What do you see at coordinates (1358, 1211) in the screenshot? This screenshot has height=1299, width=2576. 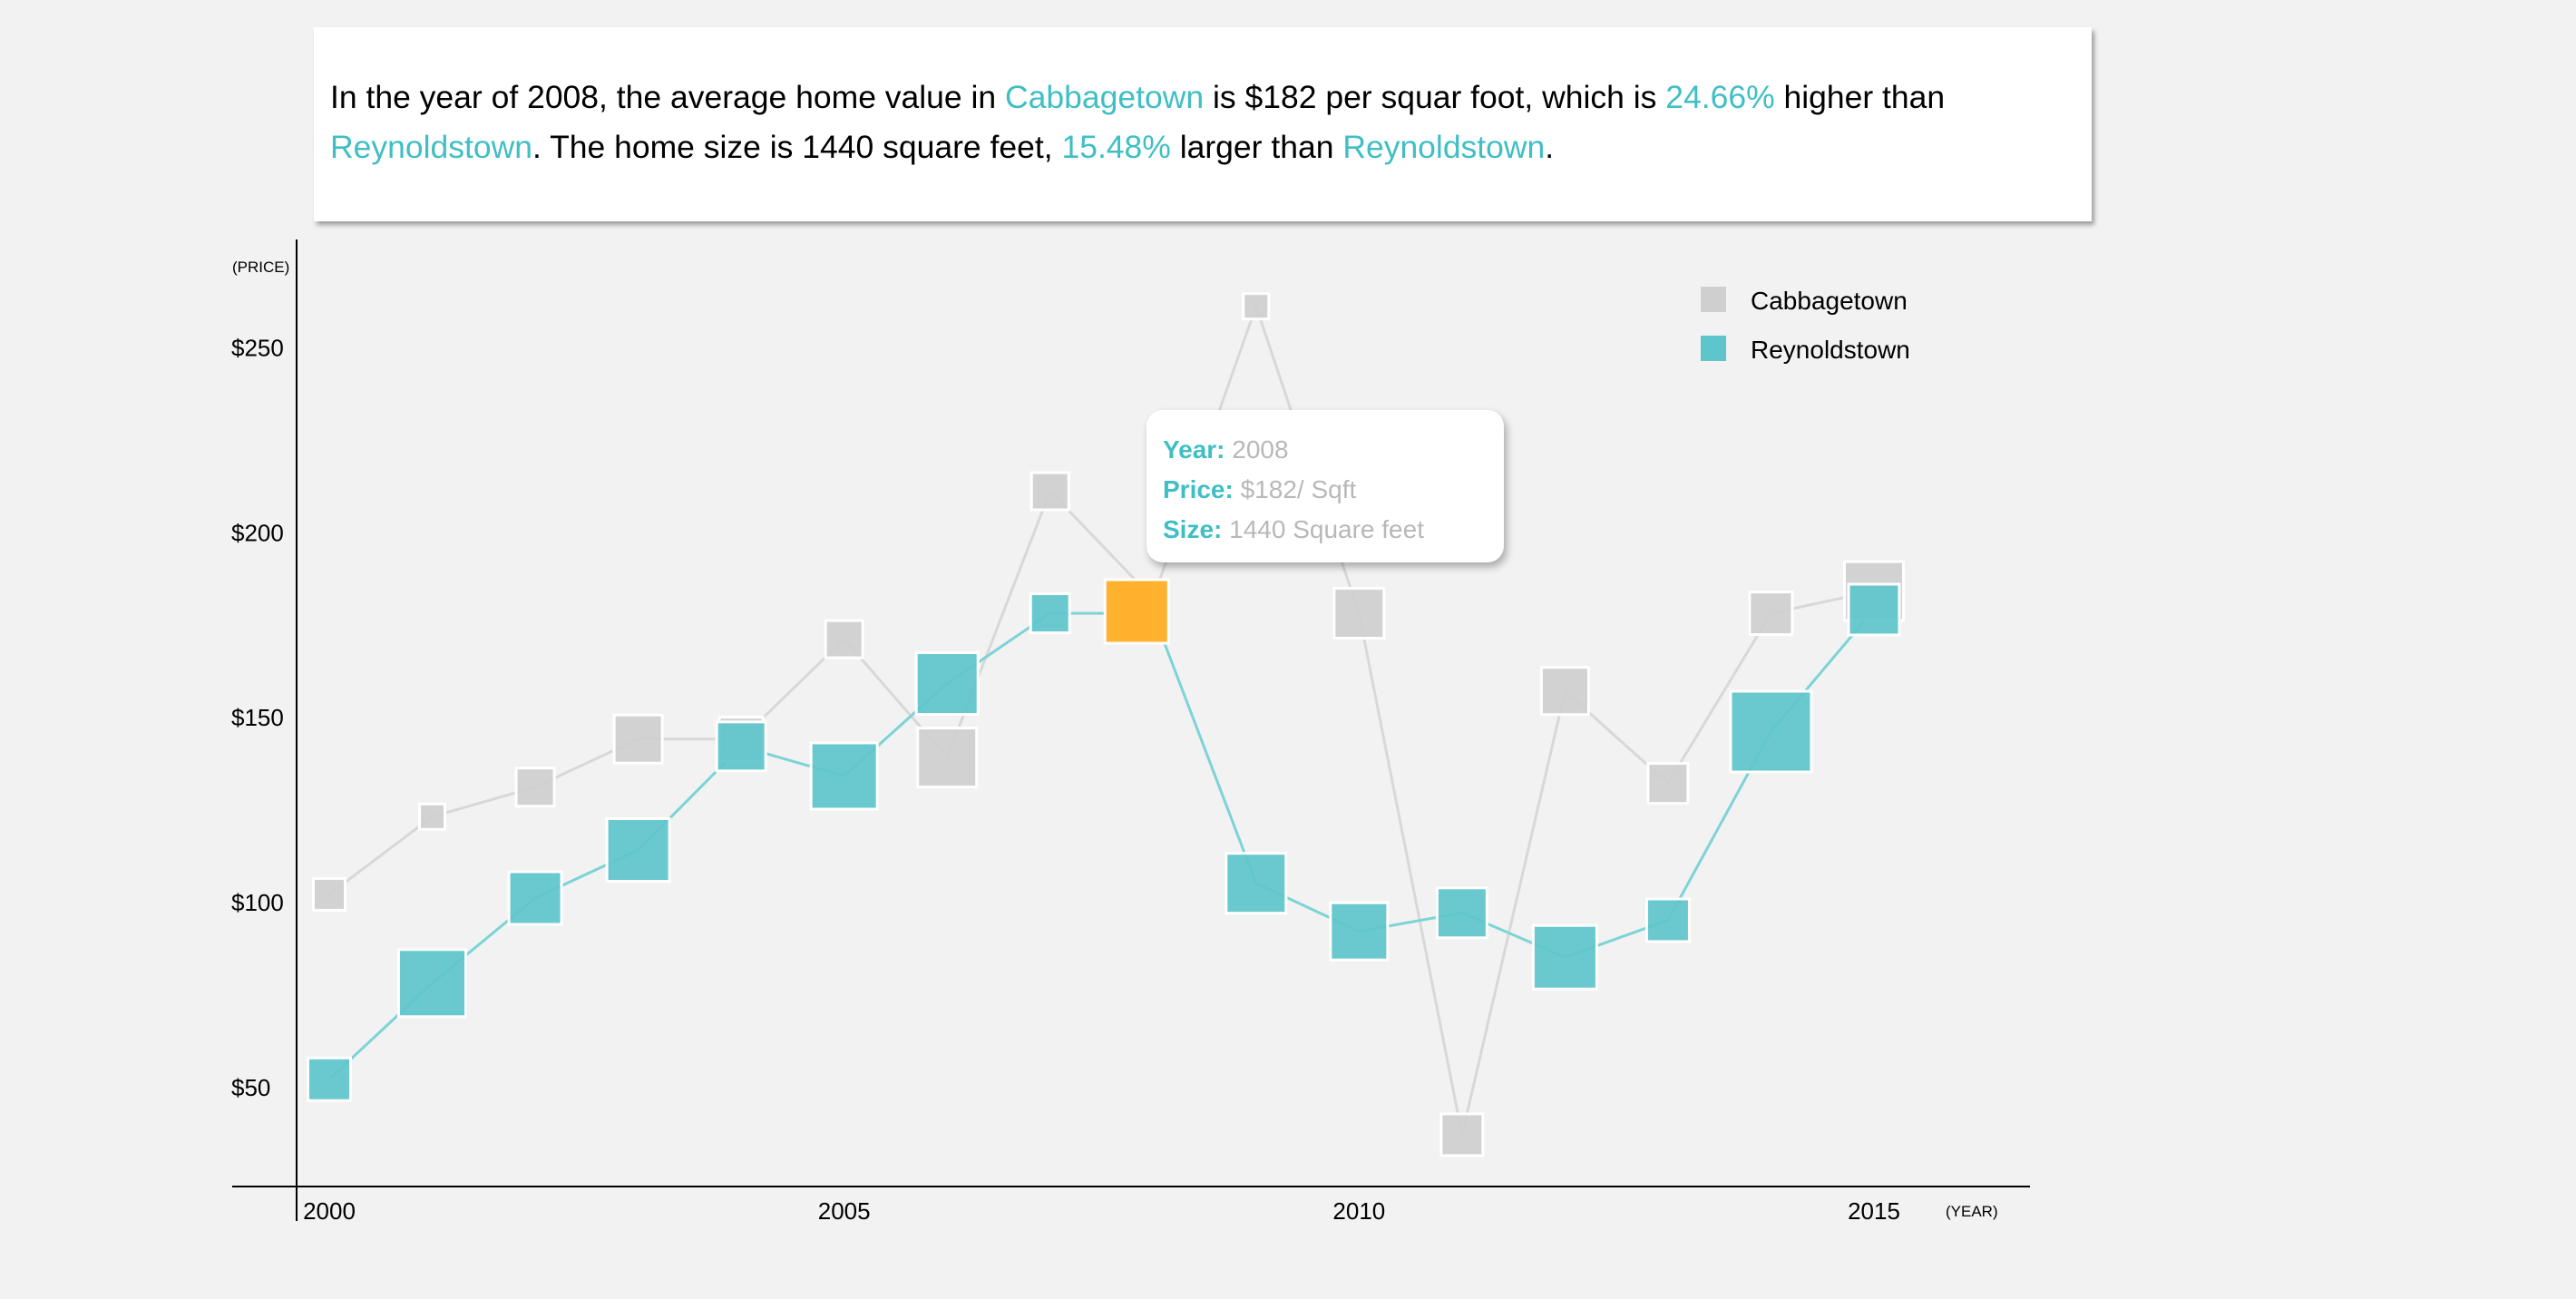 I see `x-tick-label: 2010` at bounding box center [1358, 1211].